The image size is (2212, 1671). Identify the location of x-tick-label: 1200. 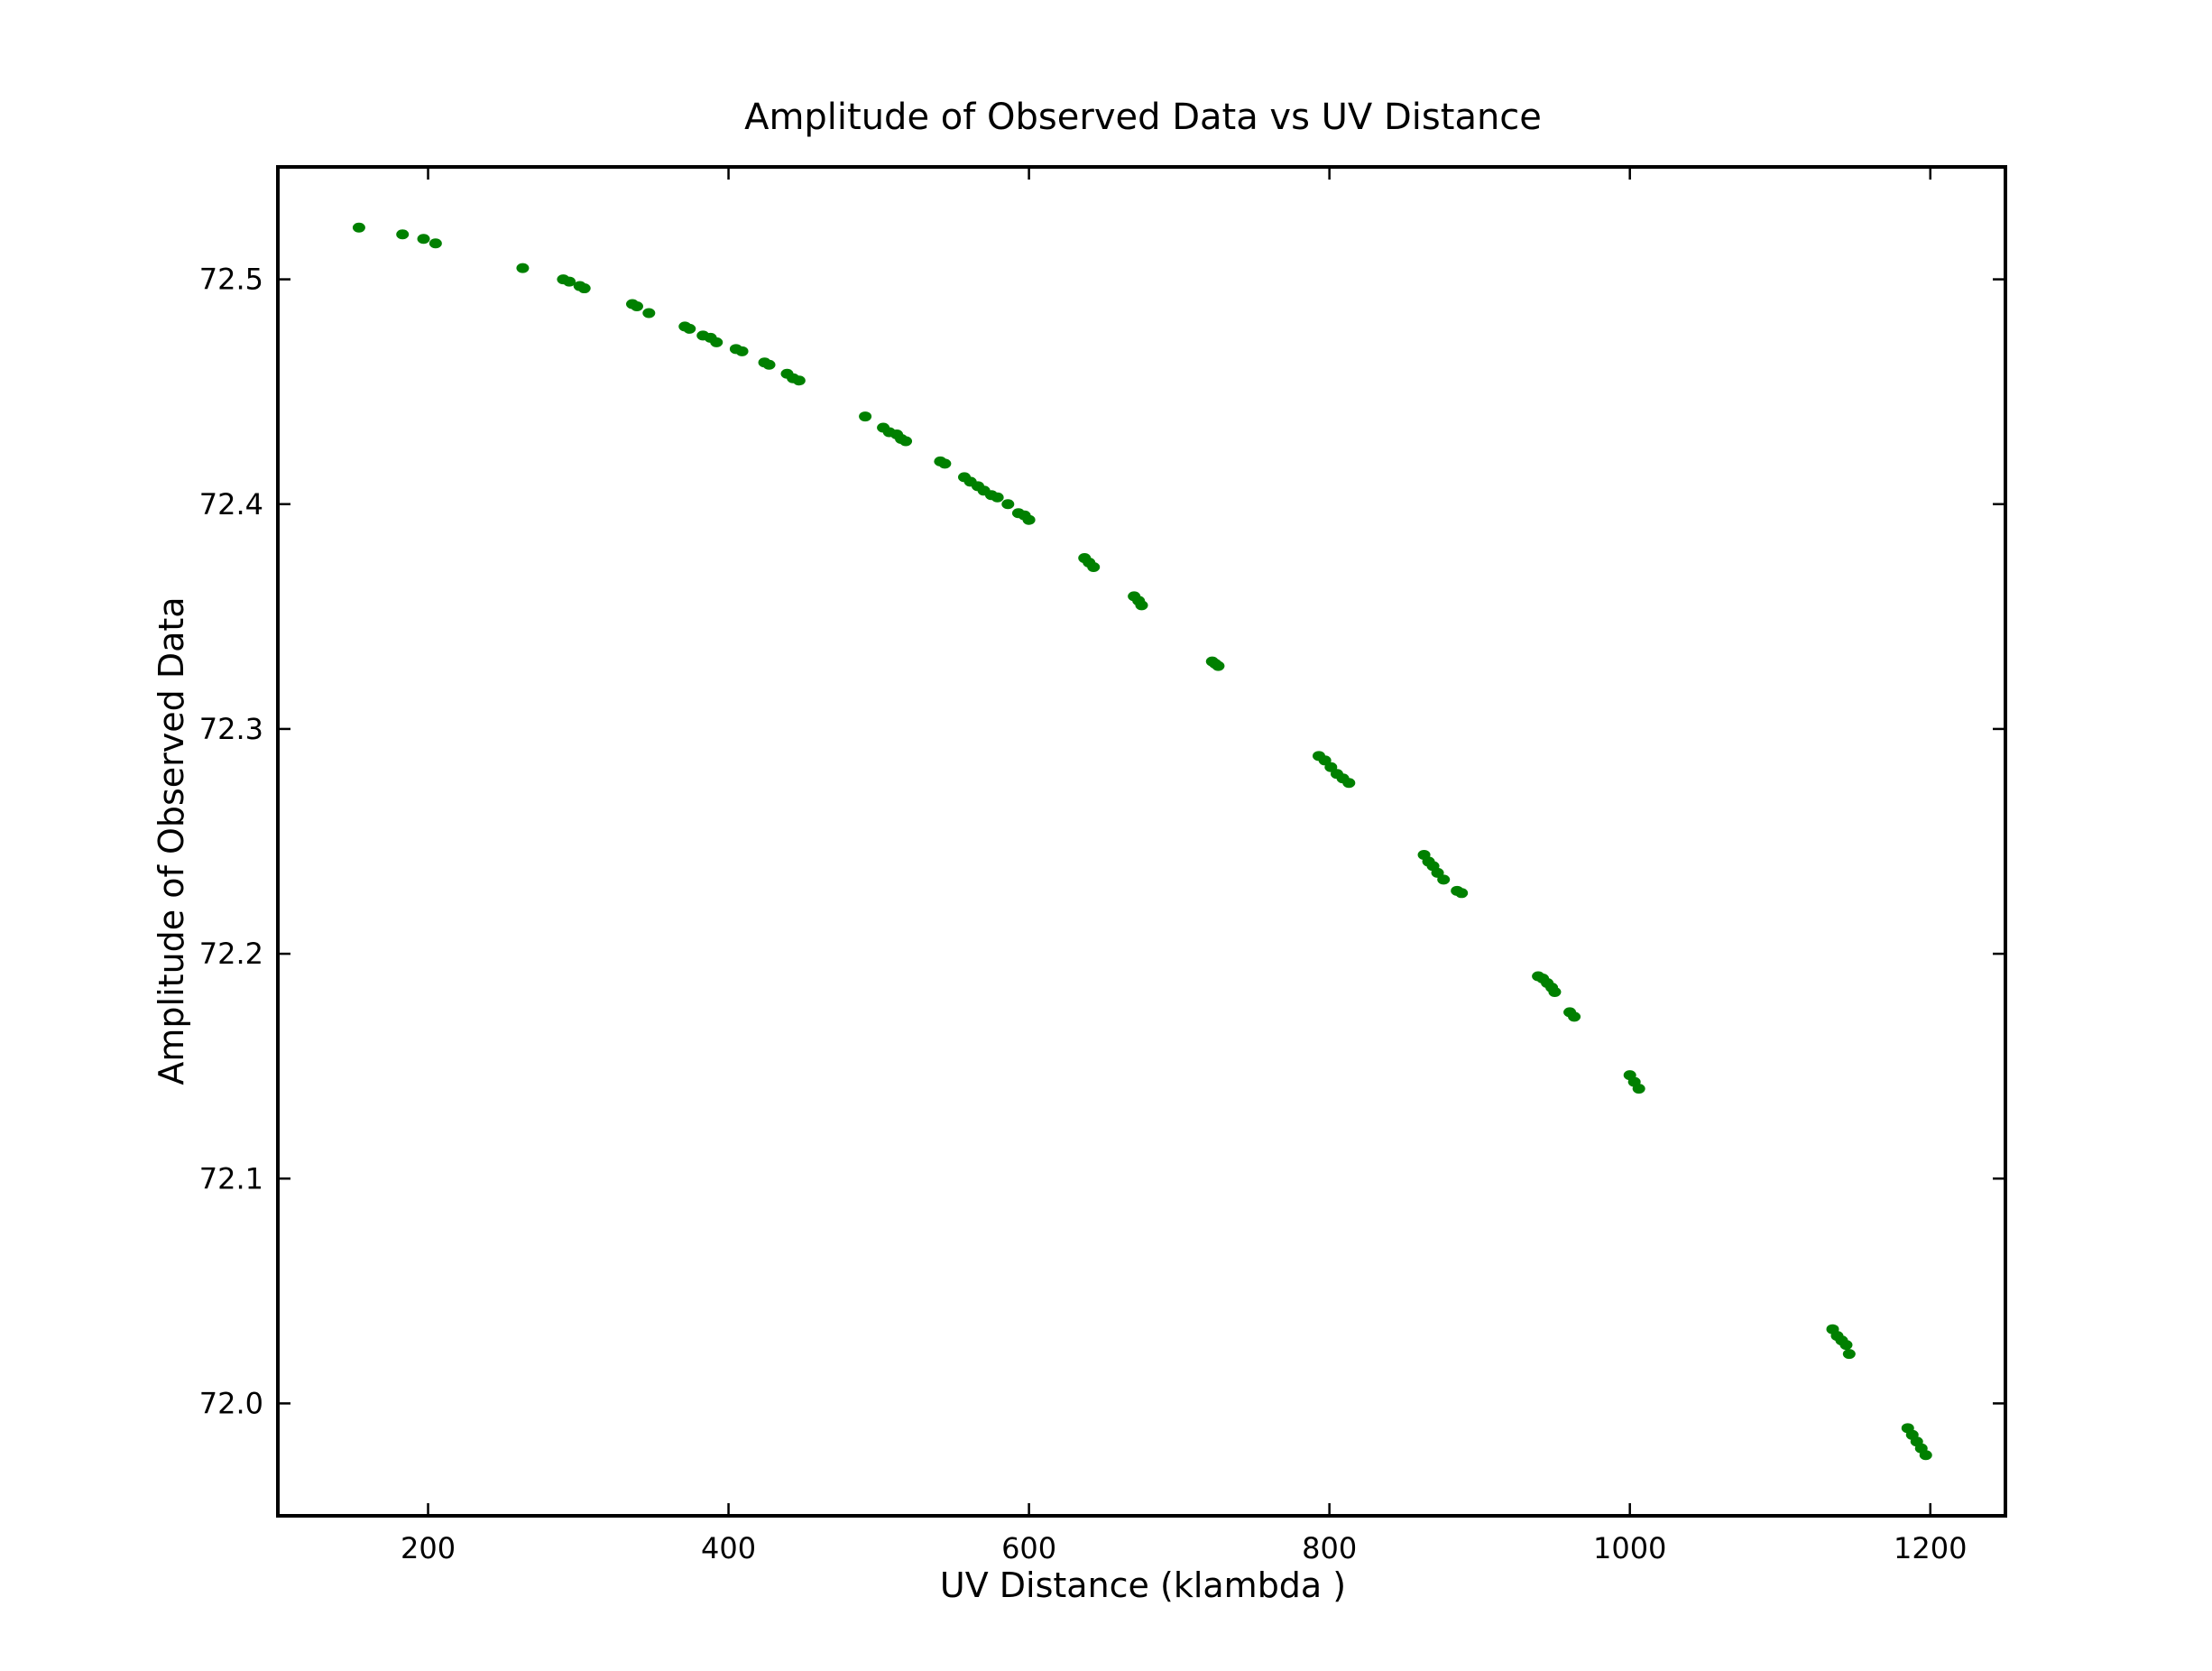
(1930, 1548).